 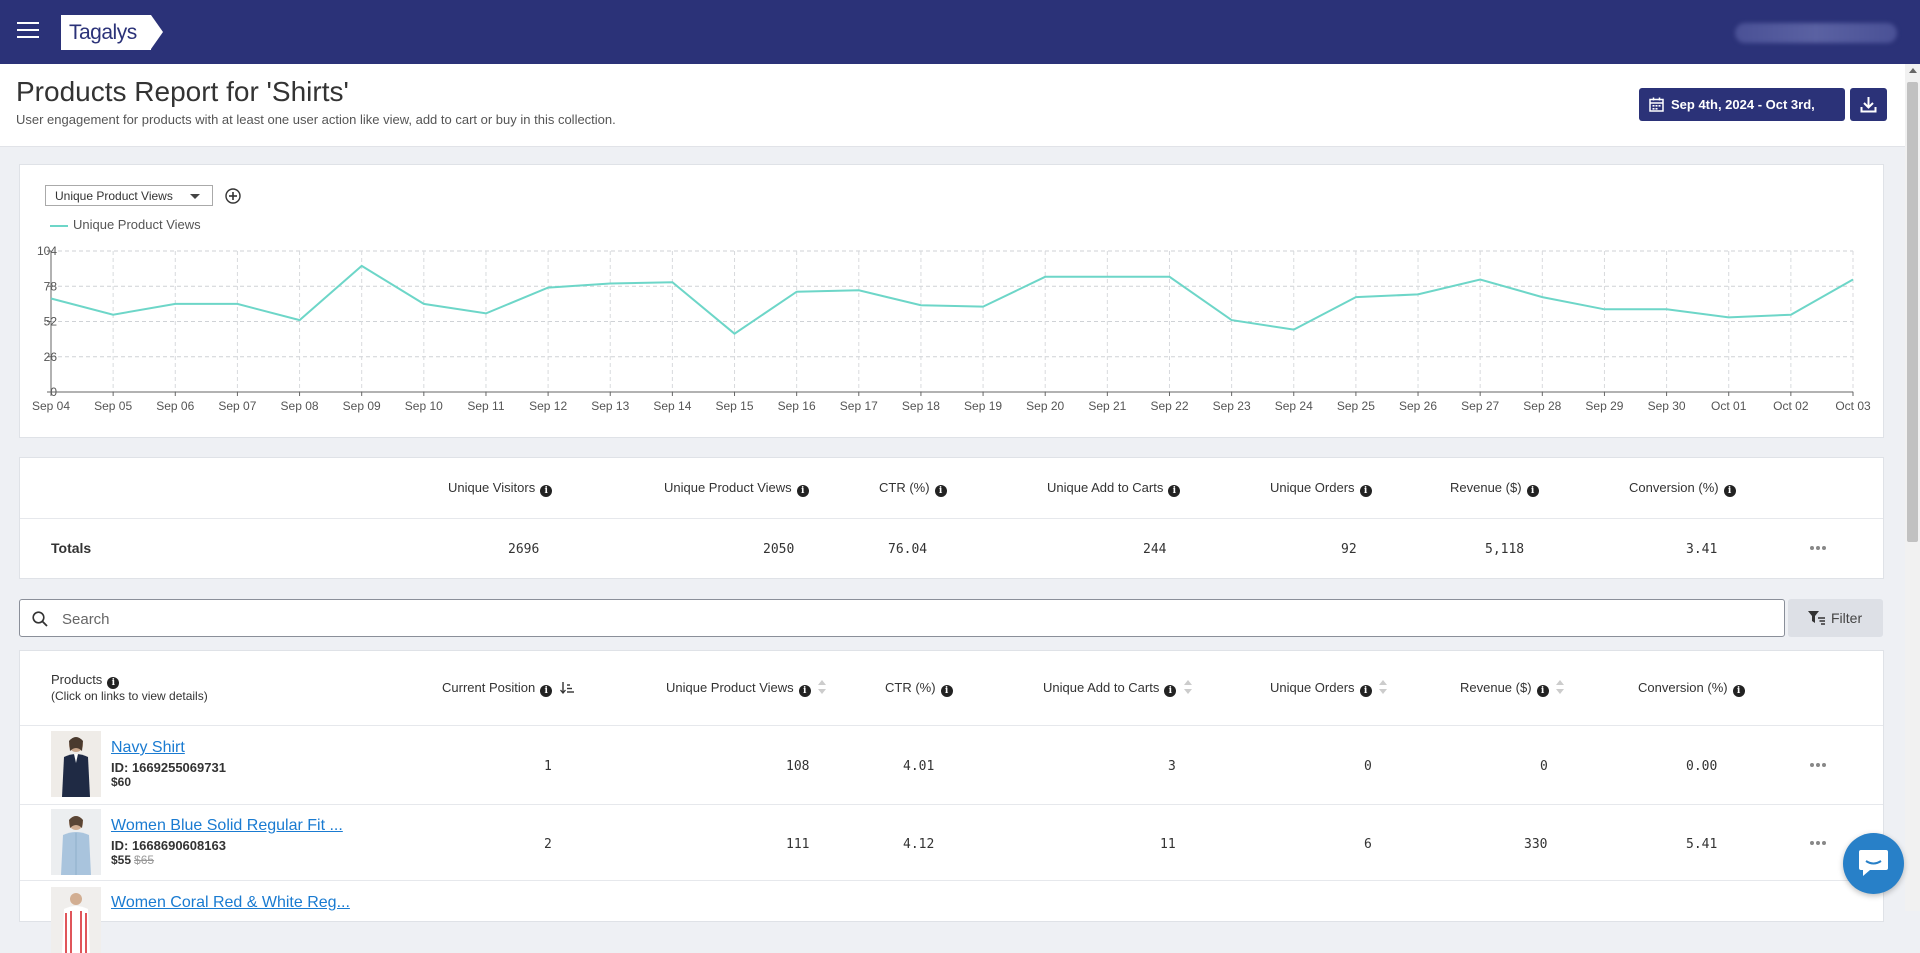 I want to click on total-unique-add-to-carts: 244, so click(x=1155, y=549).